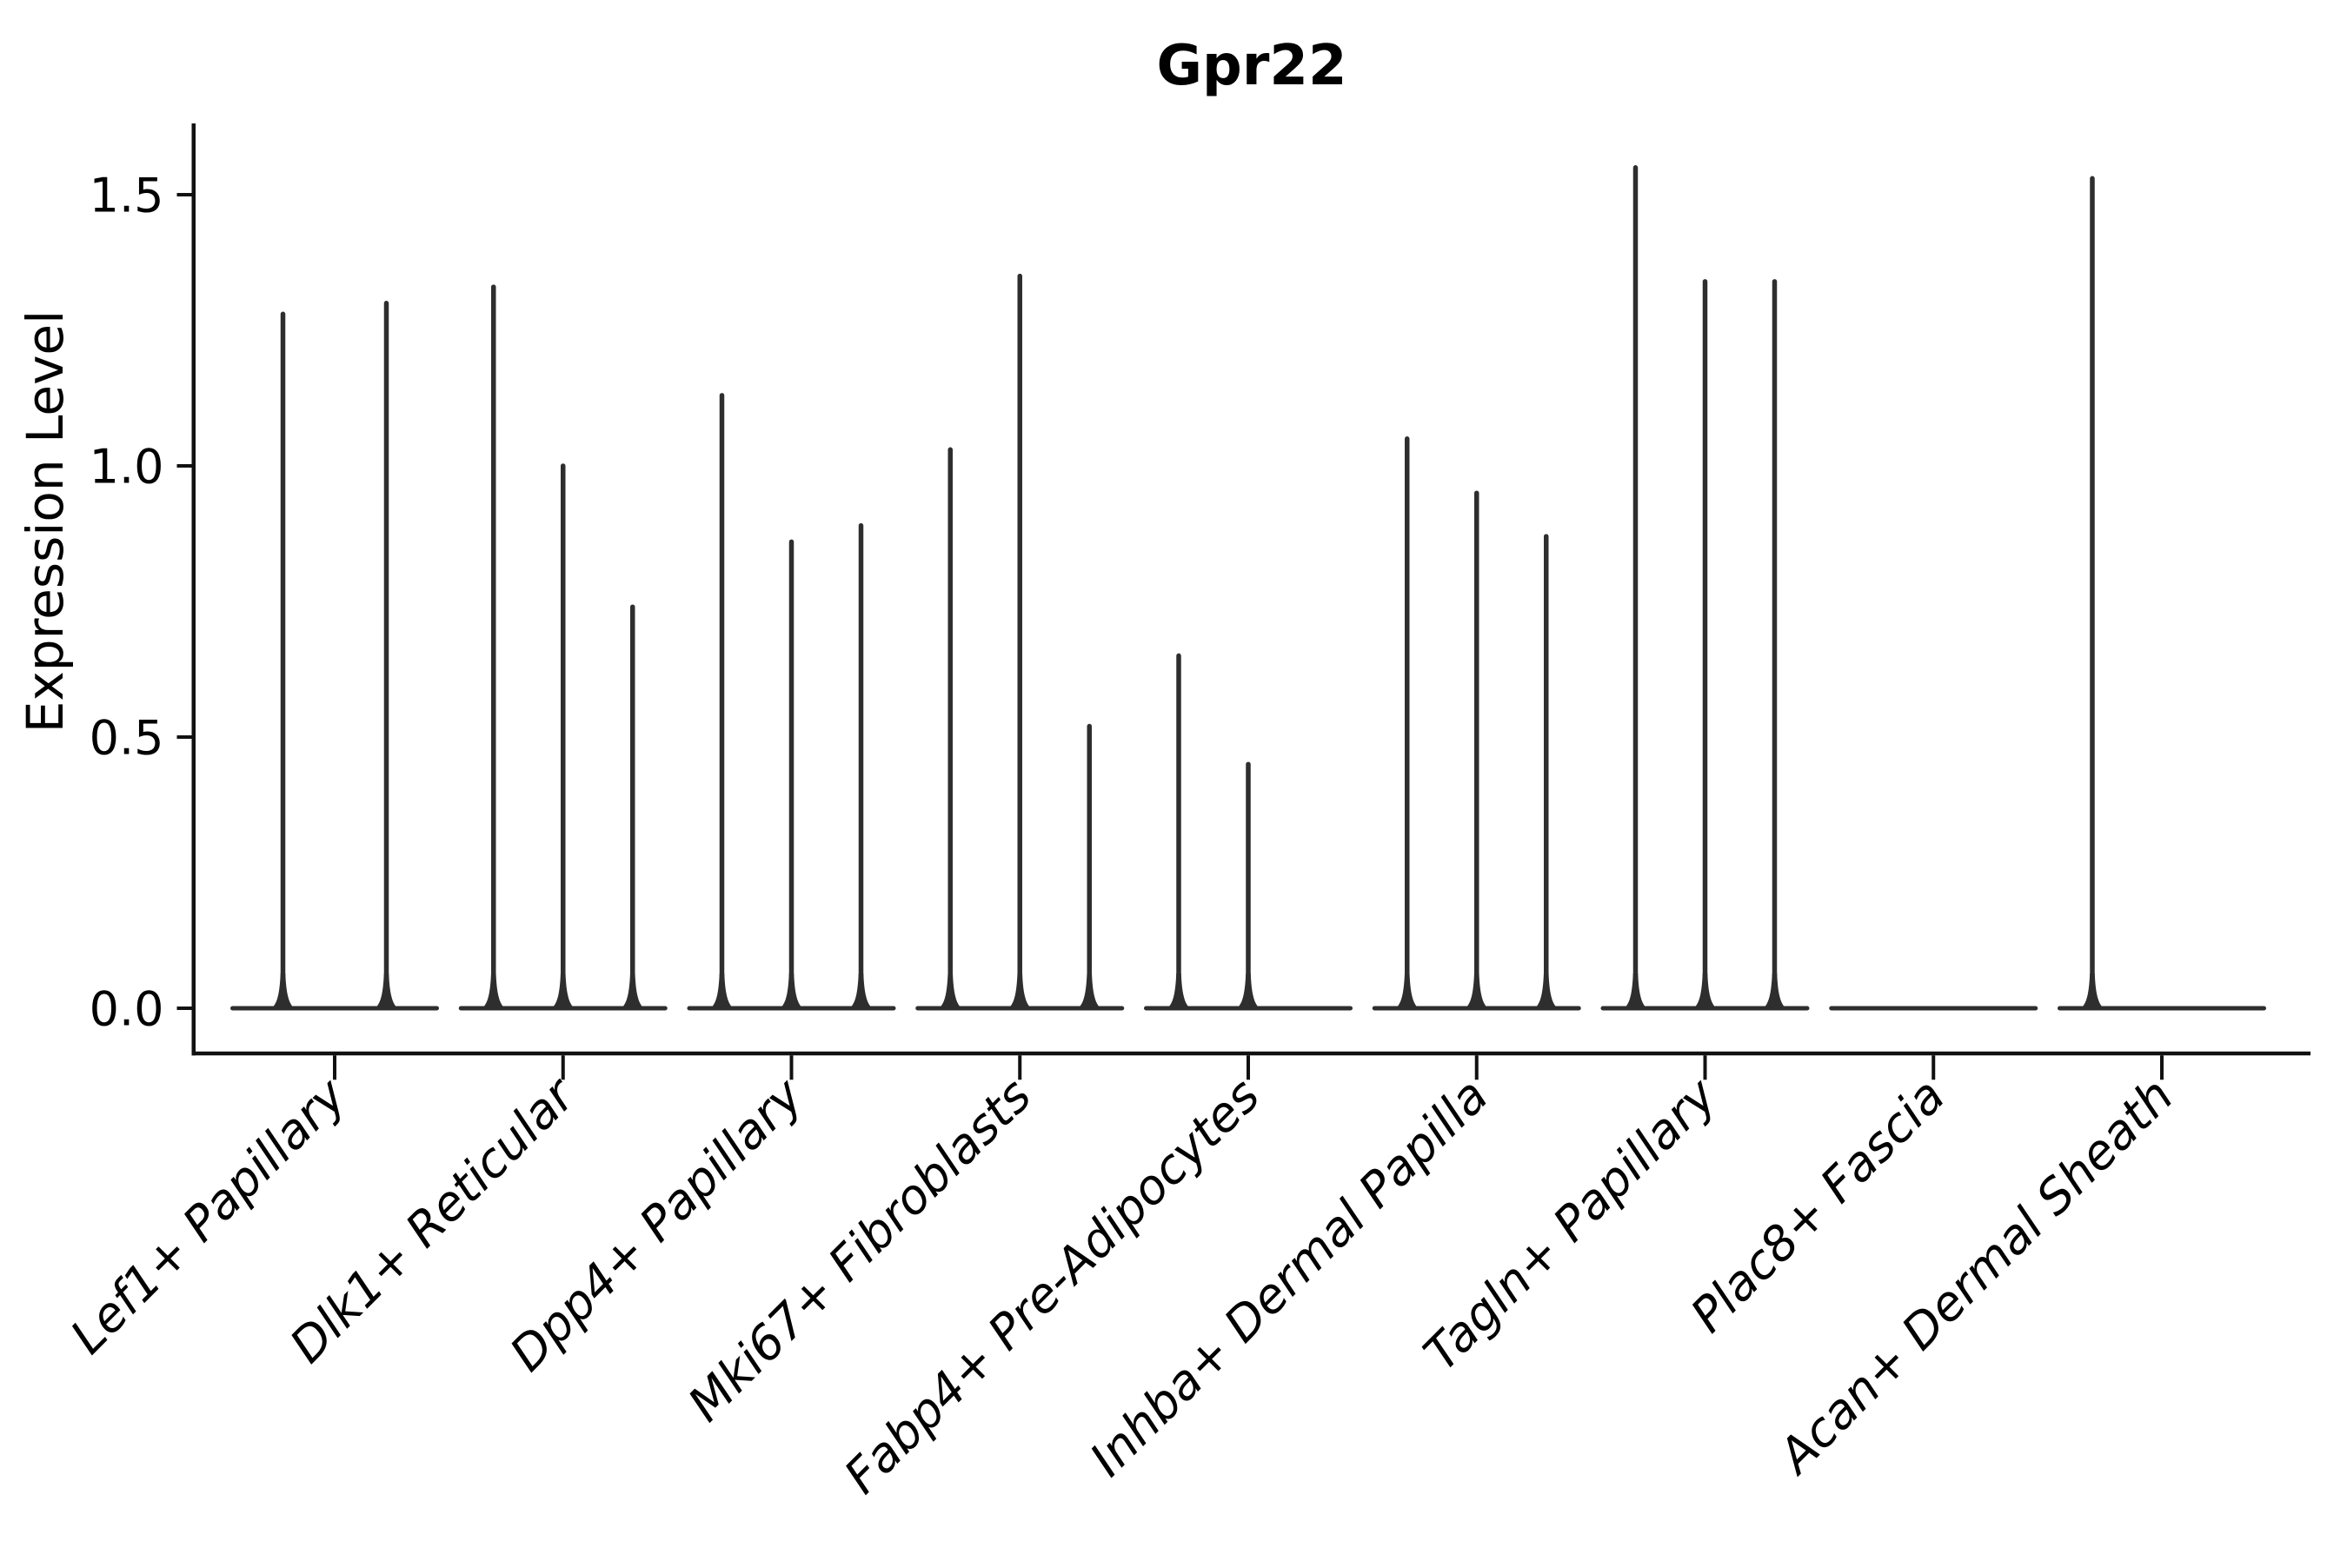 This screenshot has height=1568, width=2347. What do you see at coordinates (193, 589) in the screenshot?
I see `y-axis-spine` at bounding box center [193, 589].